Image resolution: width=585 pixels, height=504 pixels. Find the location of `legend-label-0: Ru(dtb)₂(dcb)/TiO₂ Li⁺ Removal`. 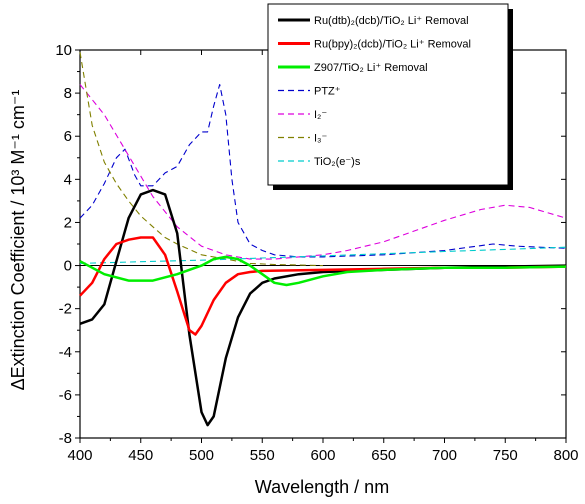

legend-label-0: Ru(dtb)₂(dcb)/TiO₂ Li⁺ Removal is located at coordinates (391, 21).